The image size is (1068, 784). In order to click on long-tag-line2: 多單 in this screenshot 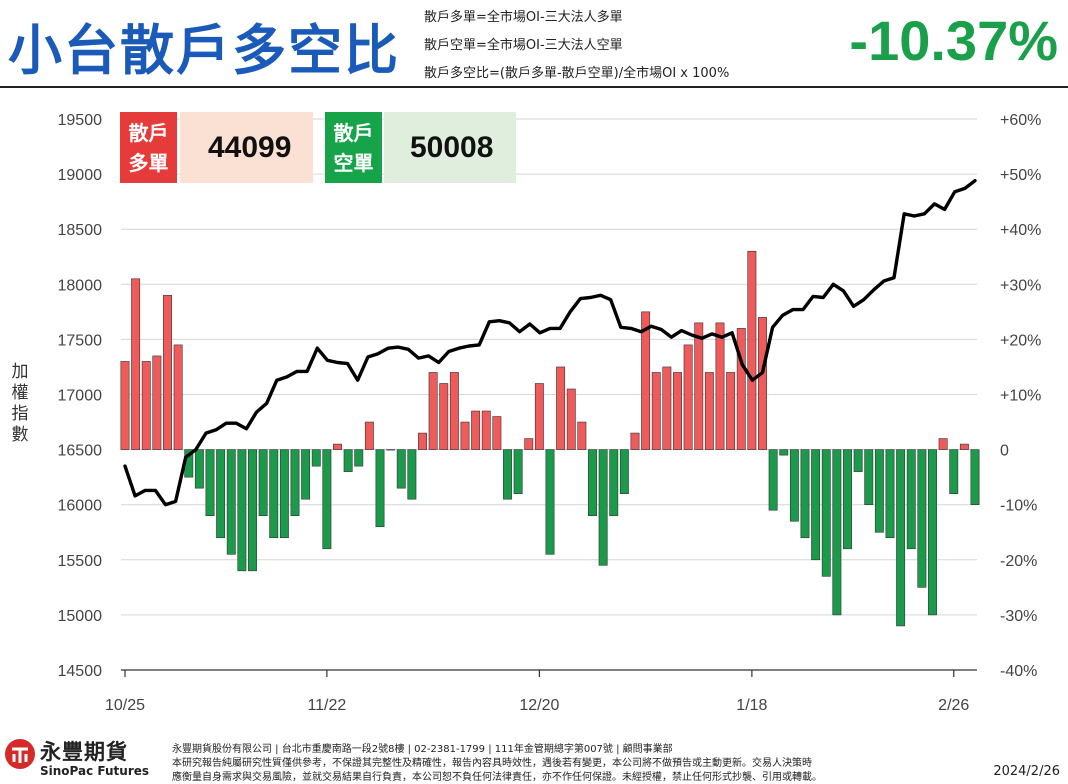, I will do `click(148, 162)`.